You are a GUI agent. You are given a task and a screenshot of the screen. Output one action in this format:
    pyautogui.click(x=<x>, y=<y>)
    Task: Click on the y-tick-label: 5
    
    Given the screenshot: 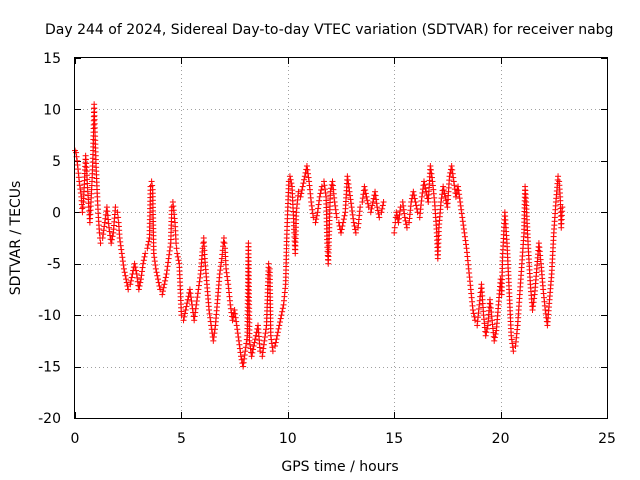 What is the action you would take?
    pyautogui.click(x=56, y=162)
    